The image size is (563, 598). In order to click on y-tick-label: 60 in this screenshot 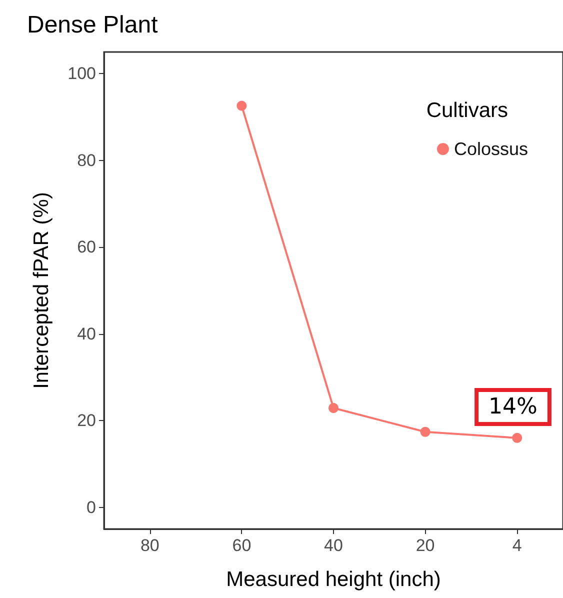, I will do `click(86, 247)`.